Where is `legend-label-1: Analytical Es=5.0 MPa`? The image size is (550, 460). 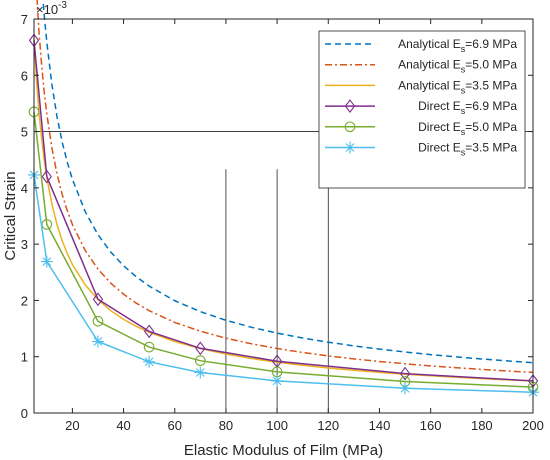
legend-label-1: Analytical Es=5.0 MPa is located at coordinates (457, 66).